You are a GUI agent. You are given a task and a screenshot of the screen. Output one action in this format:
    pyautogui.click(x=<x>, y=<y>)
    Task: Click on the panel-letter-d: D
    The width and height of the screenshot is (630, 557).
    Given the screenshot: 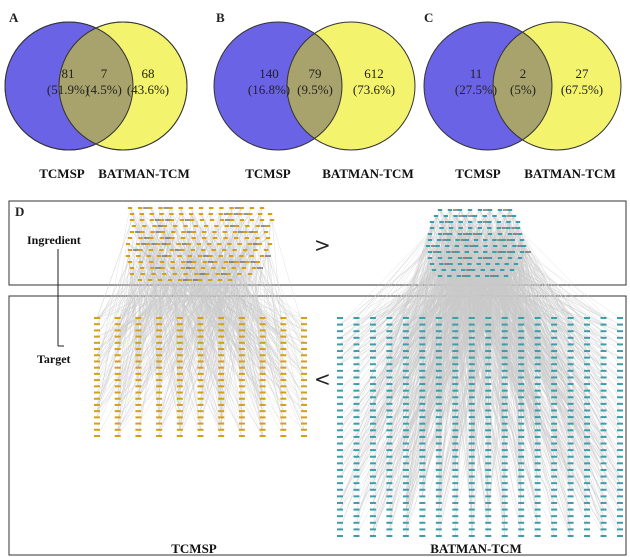 What is the action you would take?
    pyautogui.click(x=19, y=211)
    